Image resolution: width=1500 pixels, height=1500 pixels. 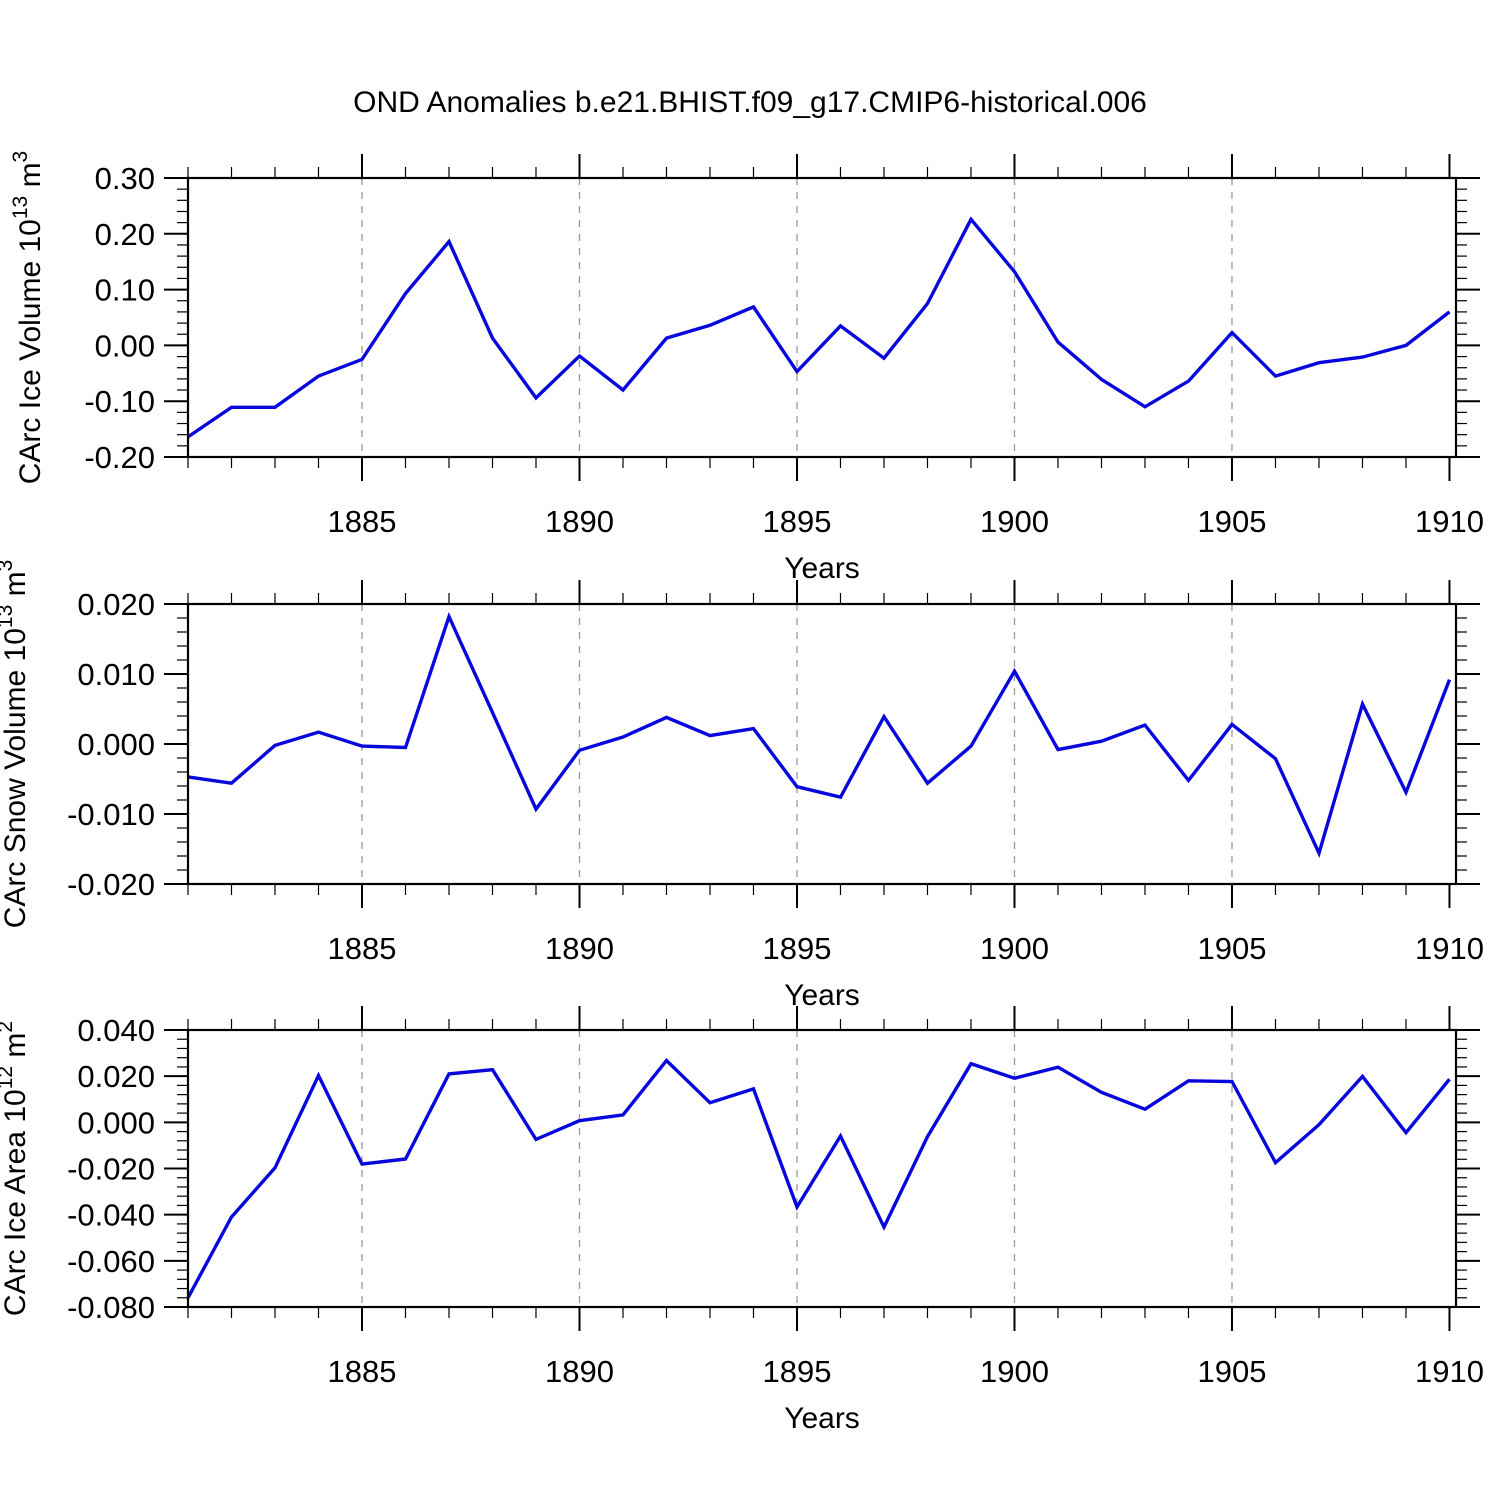 What do you see at coordinates (111, 1307) in the screenshot?
I see `y-tick-label: -0.080` at bounding box center [111, 1307].